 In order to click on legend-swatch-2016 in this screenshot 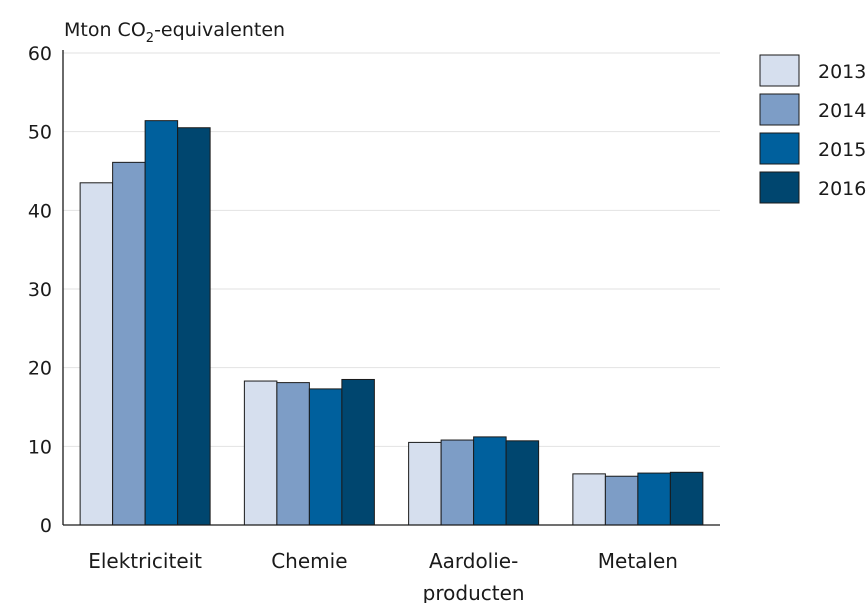, I will do `click(779, 187)`.